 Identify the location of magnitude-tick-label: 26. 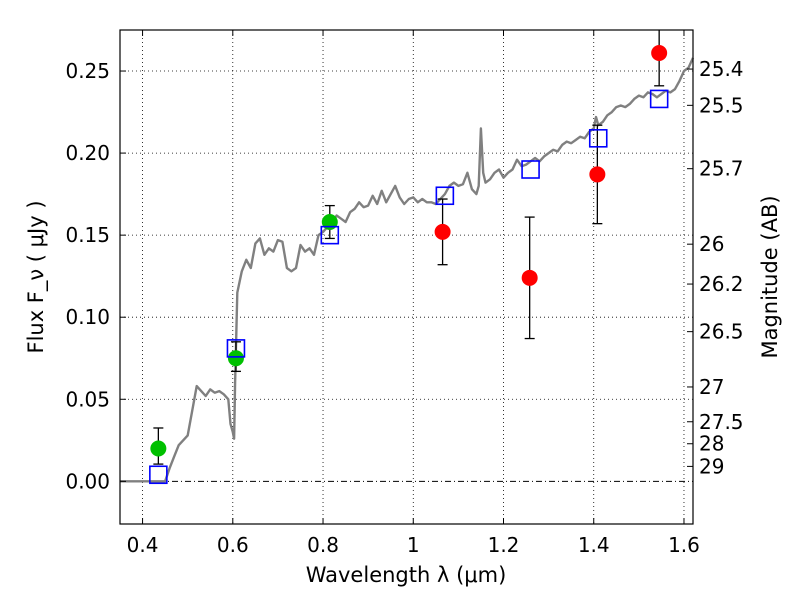
(711, 244).